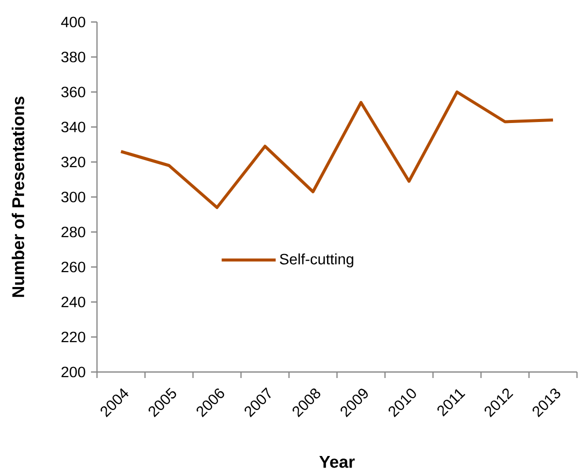  I want to click on y-tick-label: 380, so click(73, 57).